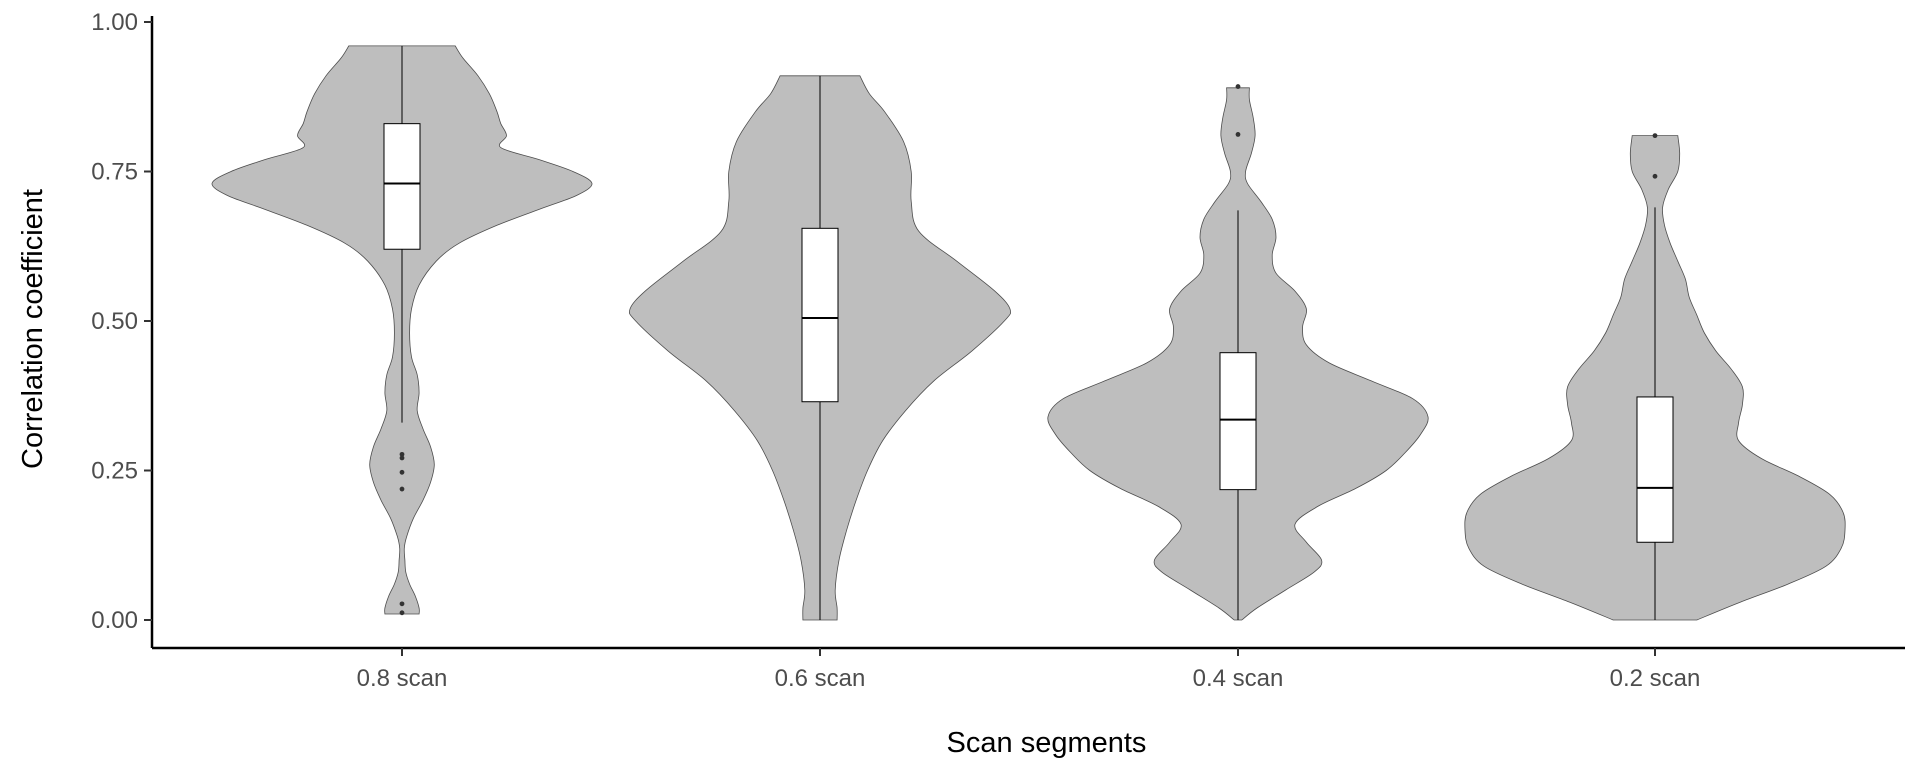 This screenshot has height=768, width=1920. What do you see at coordinates (1029, 670) in the screenshot?
I see `x-axis-ticks: 0.8 scan 0.6 scan 0.4 scan 0.2 scan` at bounding box center [1029, 670].